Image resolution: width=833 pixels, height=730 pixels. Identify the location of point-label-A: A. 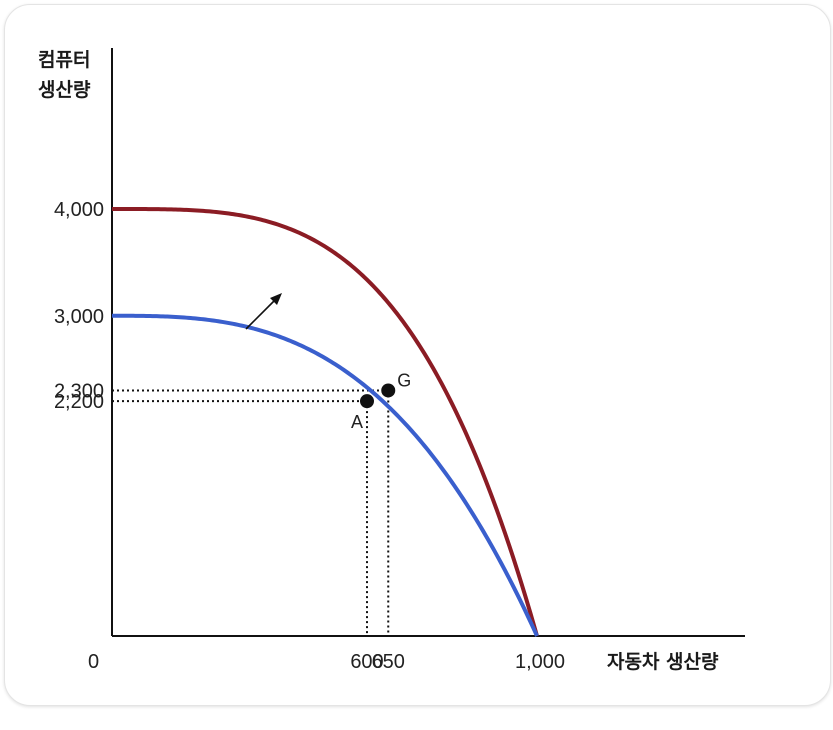
(357, 422).